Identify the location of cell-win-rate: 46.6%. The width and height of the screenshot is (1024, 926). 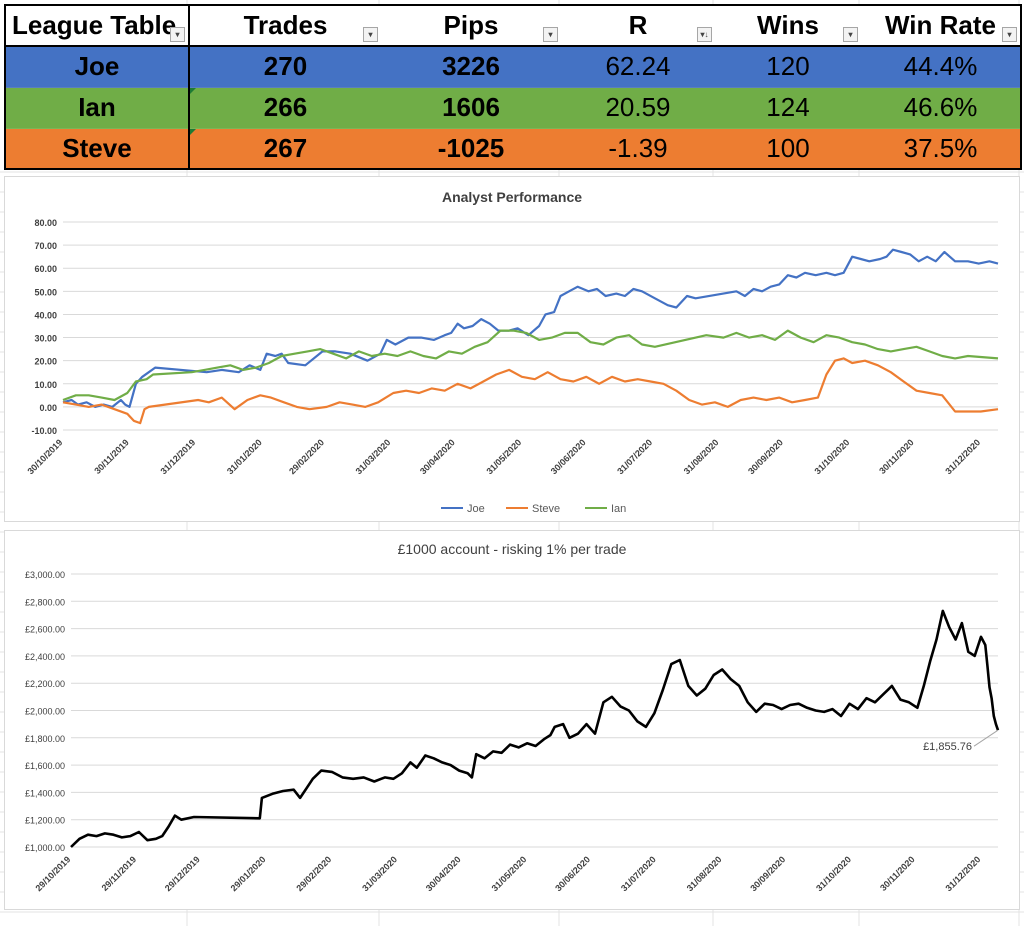
(941, 108).